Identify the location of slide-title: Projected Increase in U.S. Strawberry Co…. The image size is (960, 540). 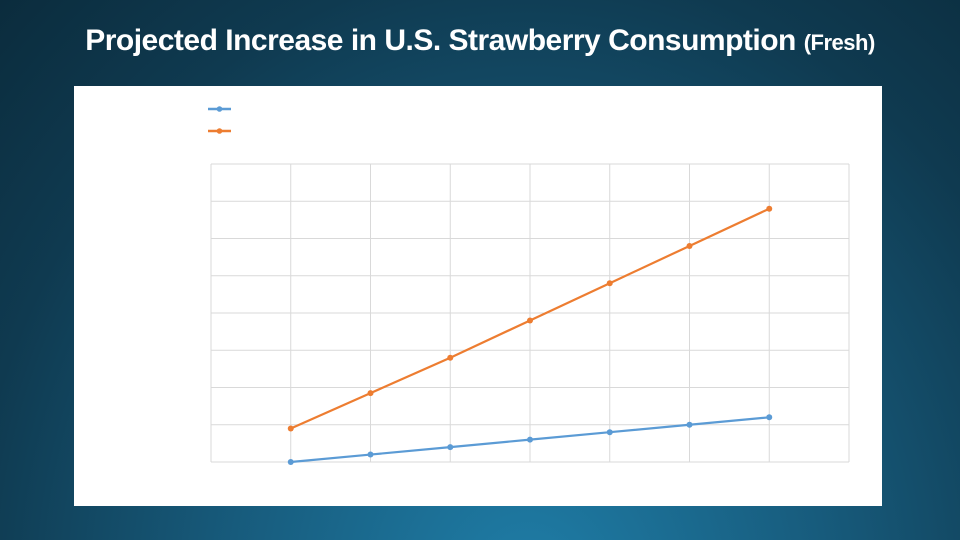
(480, 41).